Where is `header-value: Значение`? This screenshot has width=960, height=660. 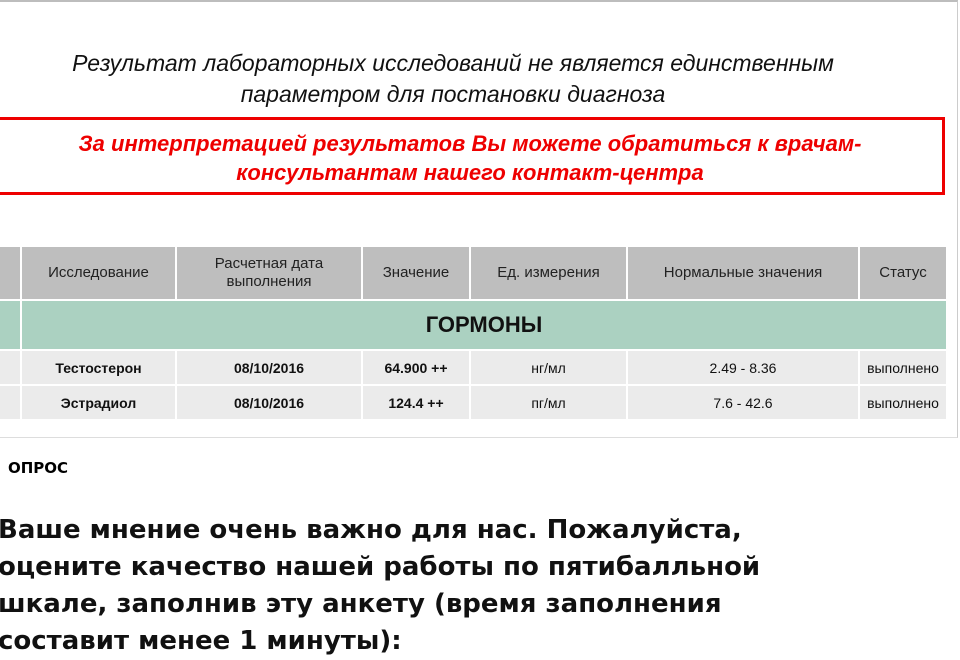 header-value: Значение is located at coordinates (416, 273).